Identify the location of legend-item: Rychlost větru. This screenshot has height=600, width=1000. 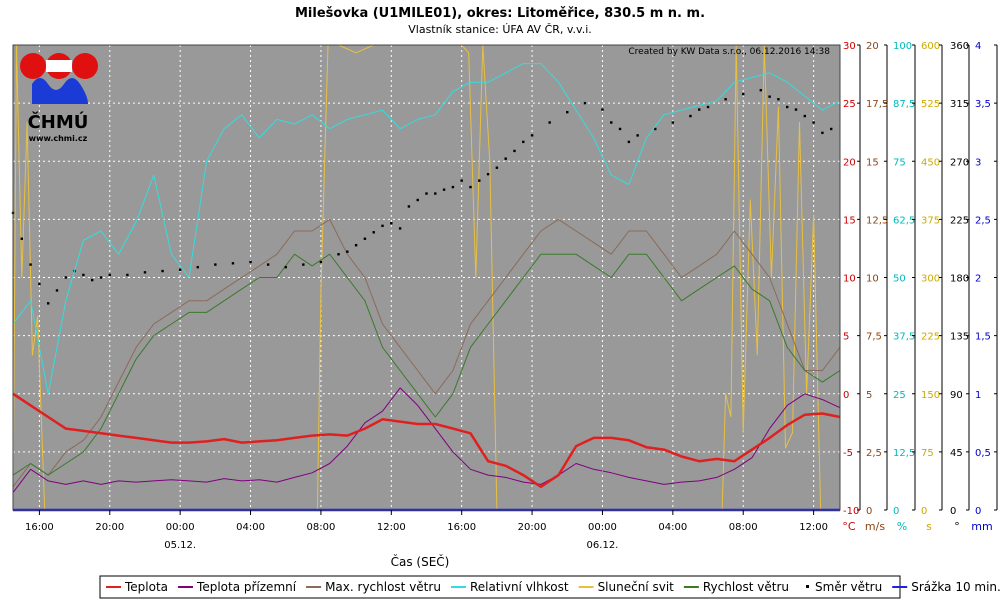
(736, 587).